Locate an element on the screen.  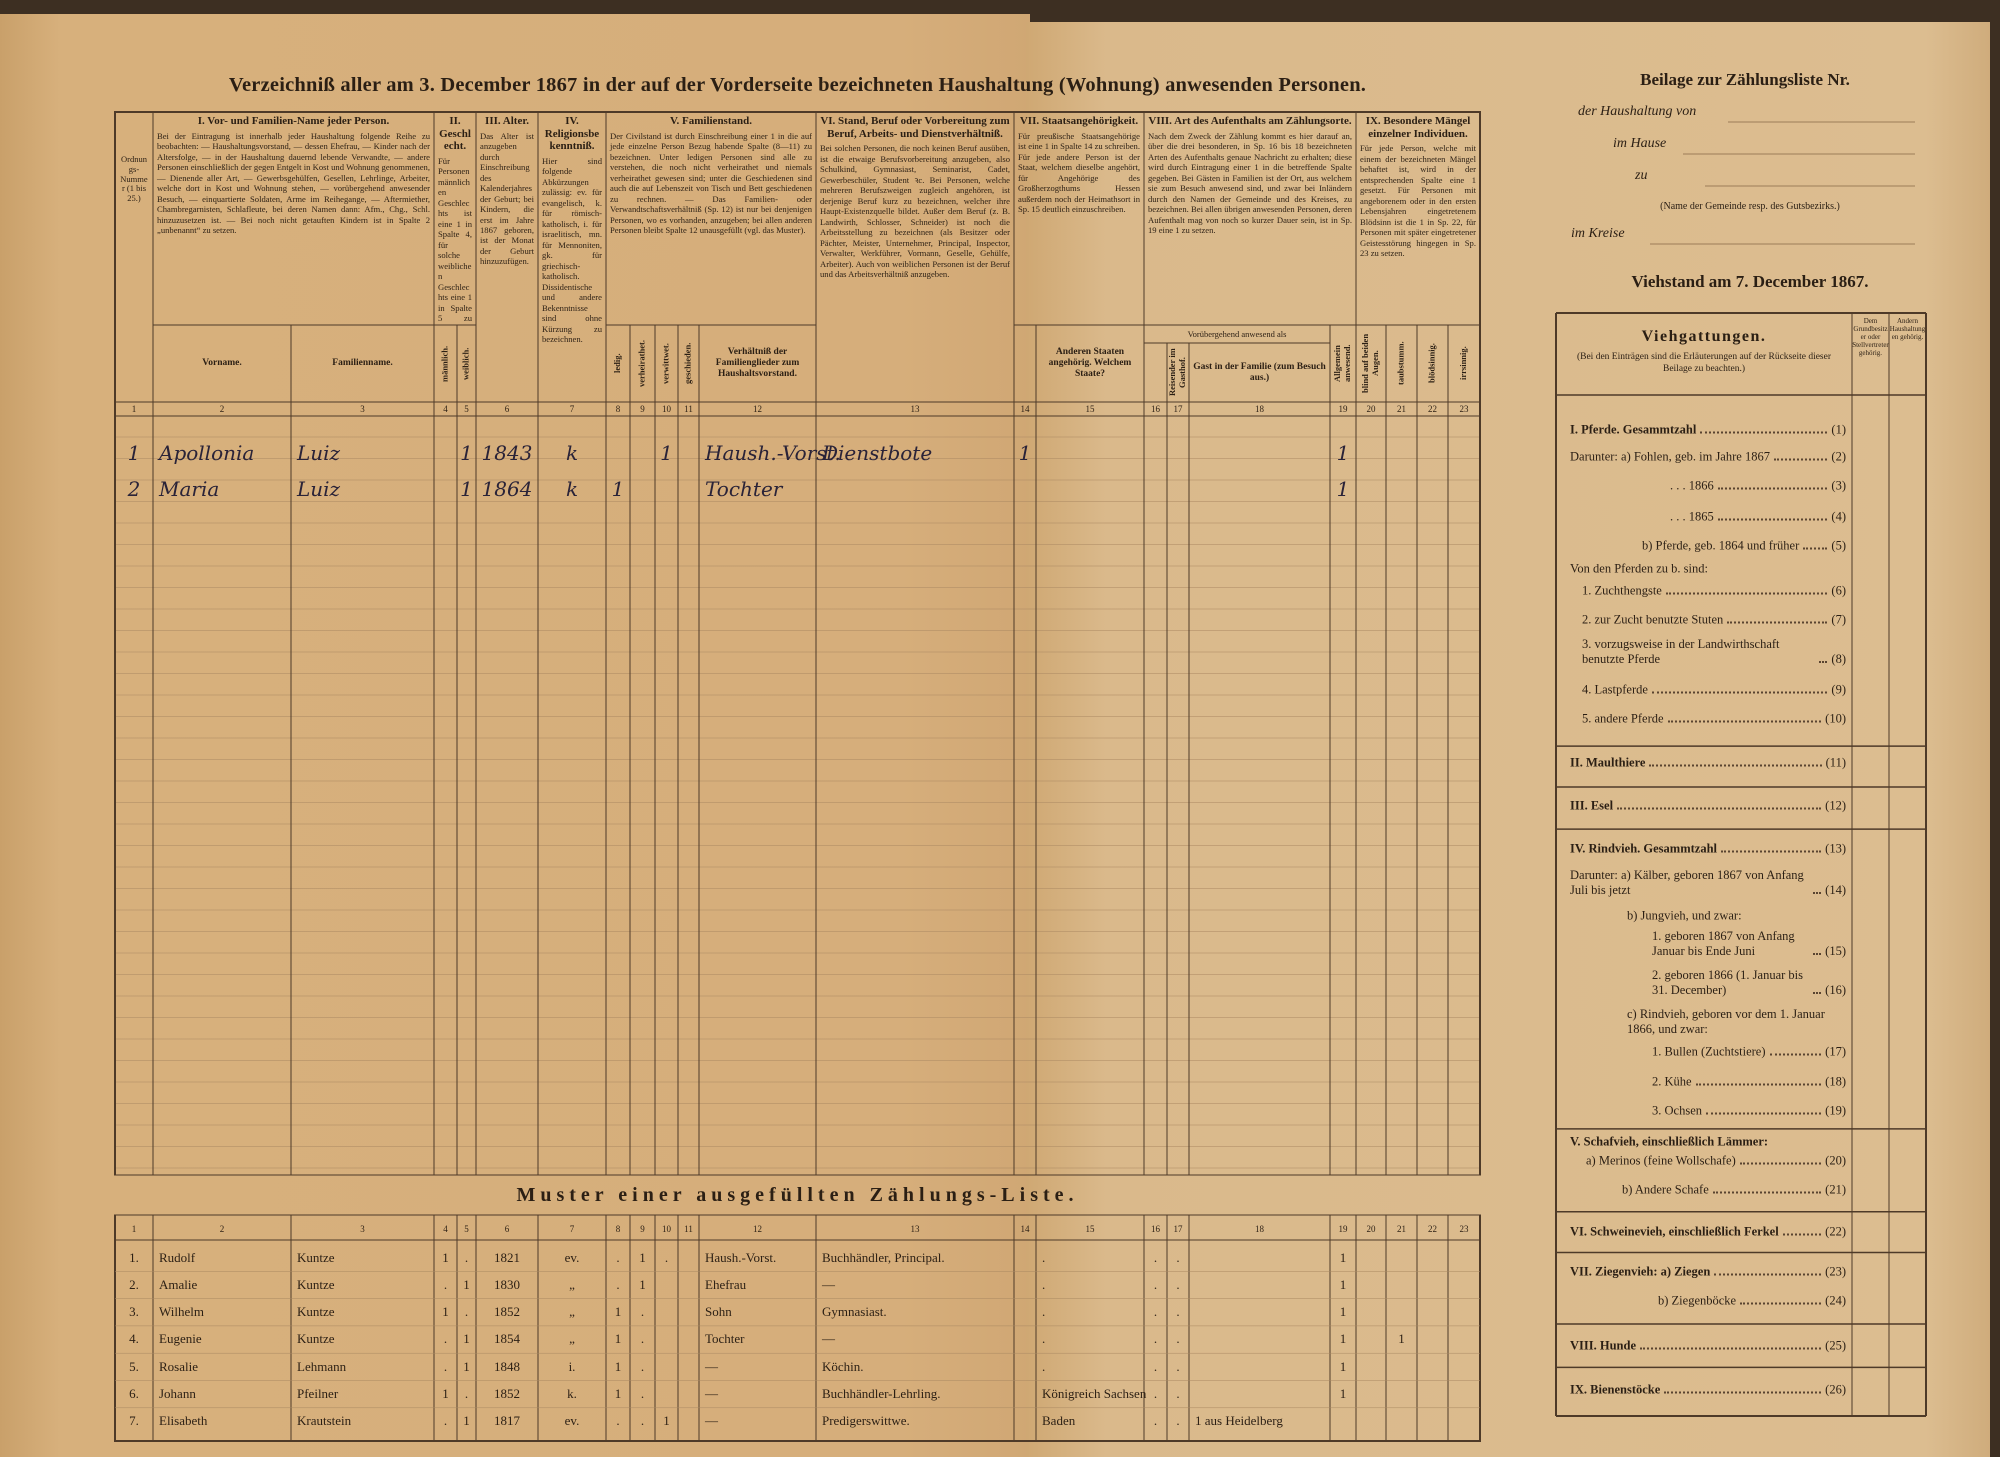
handwritten-entry: Haush.-Vorst. is located at coordinates (773, 453).